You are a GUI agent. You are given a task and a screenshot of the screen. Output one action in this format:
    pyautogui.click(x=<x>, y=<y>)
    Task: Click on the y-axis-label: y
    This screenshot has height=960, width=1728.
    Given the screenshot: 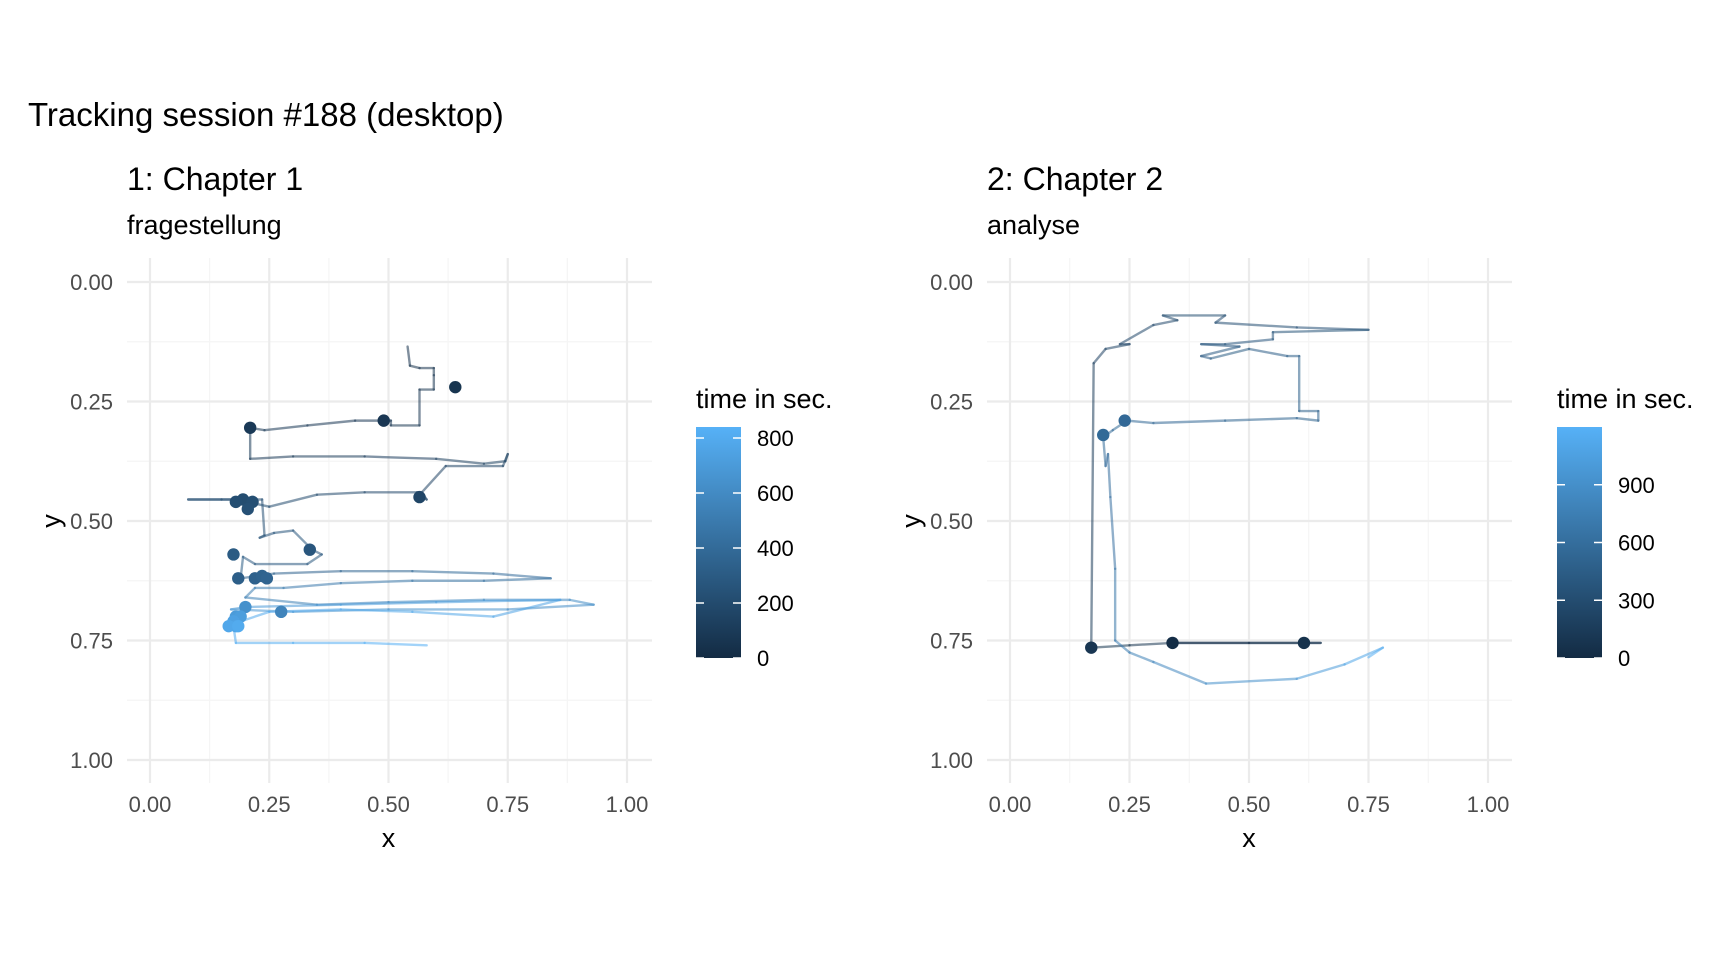 What is the action you would take?
    pyautogui.click(x=51, y=521)
    